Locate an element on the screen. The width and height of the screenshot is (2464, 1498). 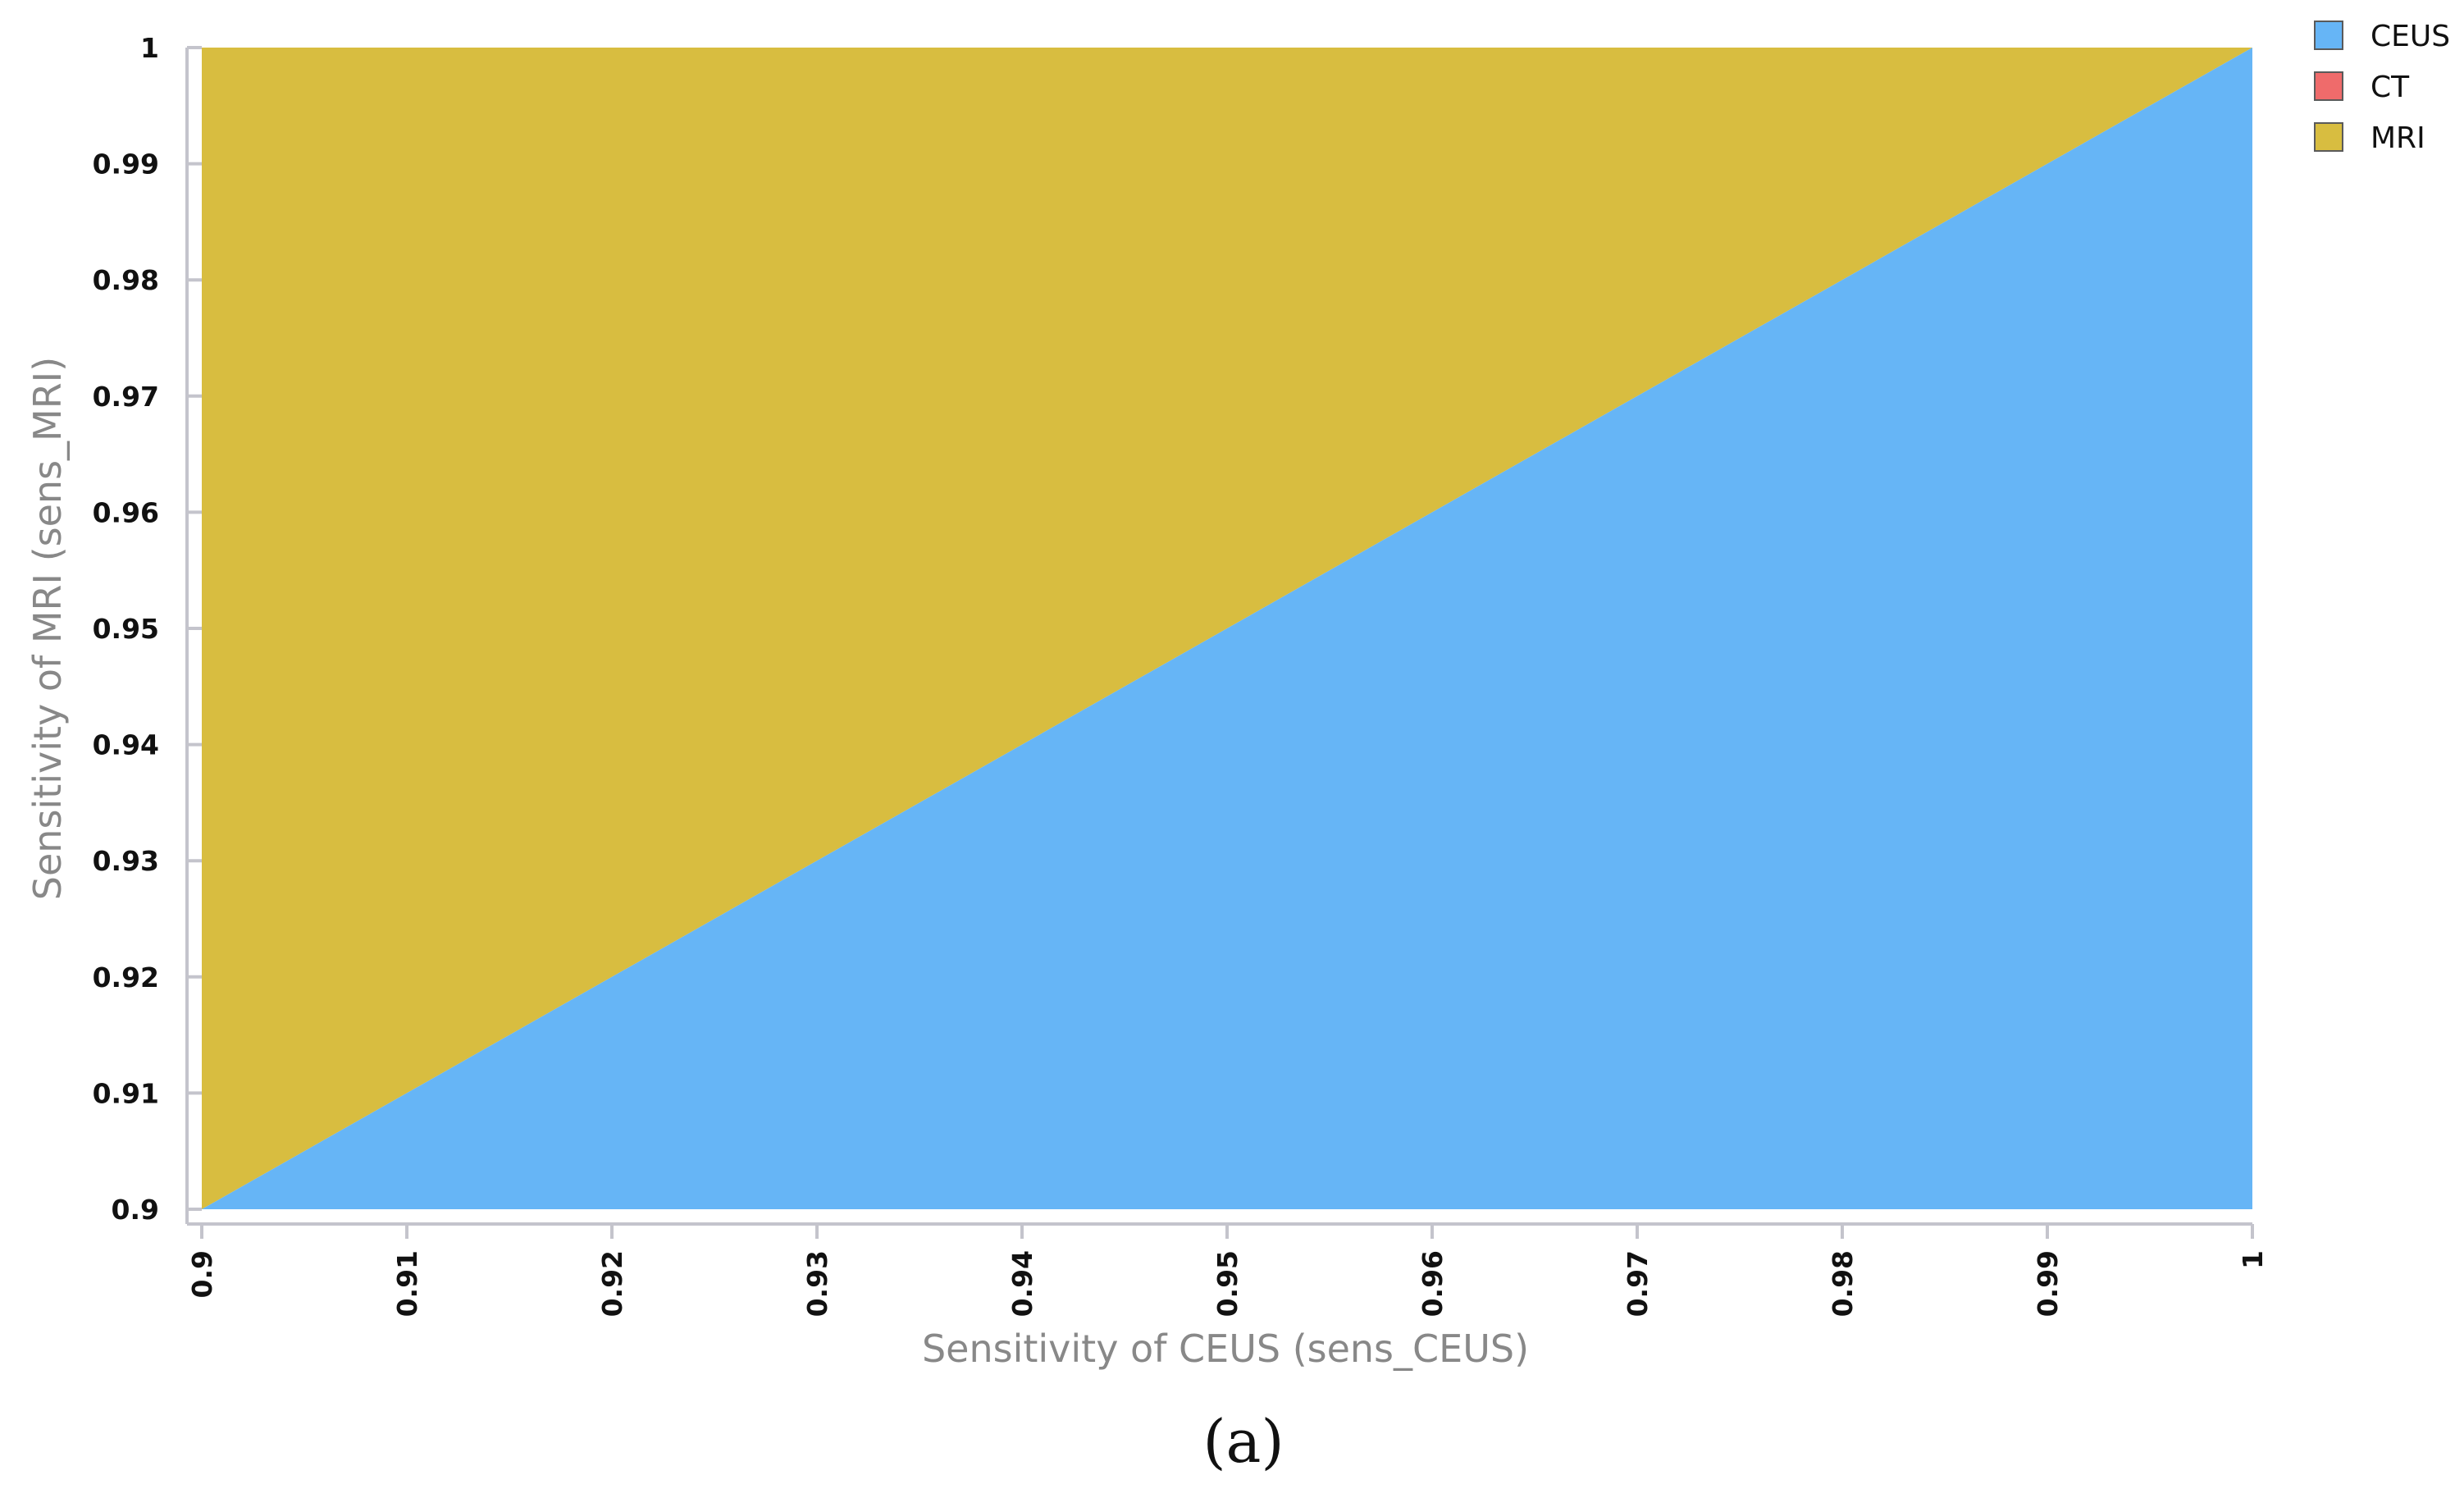
y-tick-label: 1 is located at coordinates (149, 48).